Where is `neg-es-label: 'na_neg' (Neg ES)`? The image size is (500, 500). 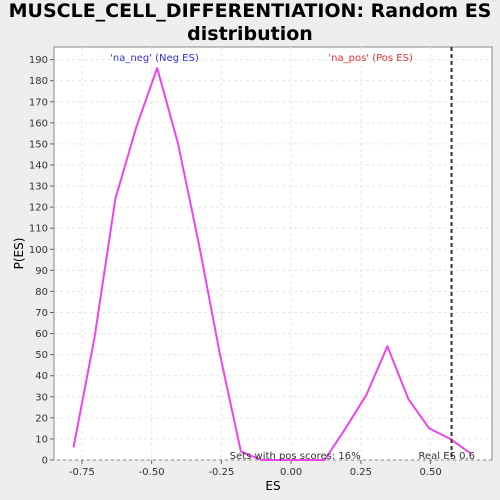 neg-es-label: 'na_neg' (Neg ES) is located at coordinates (154, 58).